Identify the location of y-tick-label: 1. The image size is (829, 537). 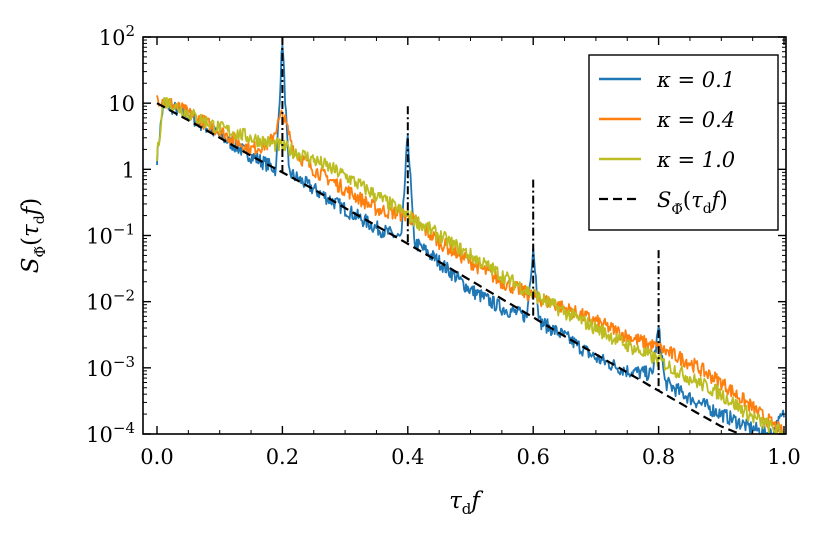
(128, 170).